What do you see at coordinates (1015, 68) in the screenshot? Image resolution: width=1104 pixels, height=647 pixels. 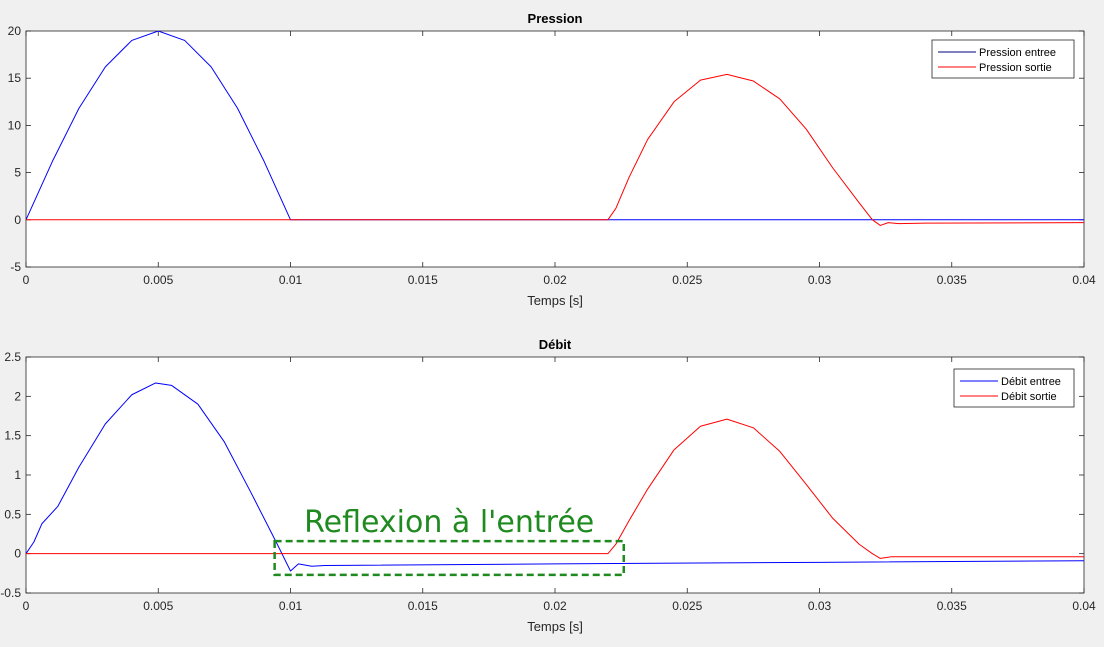 I see `legend-label-2: Pression sortie` at bounding box center [1015, 68].